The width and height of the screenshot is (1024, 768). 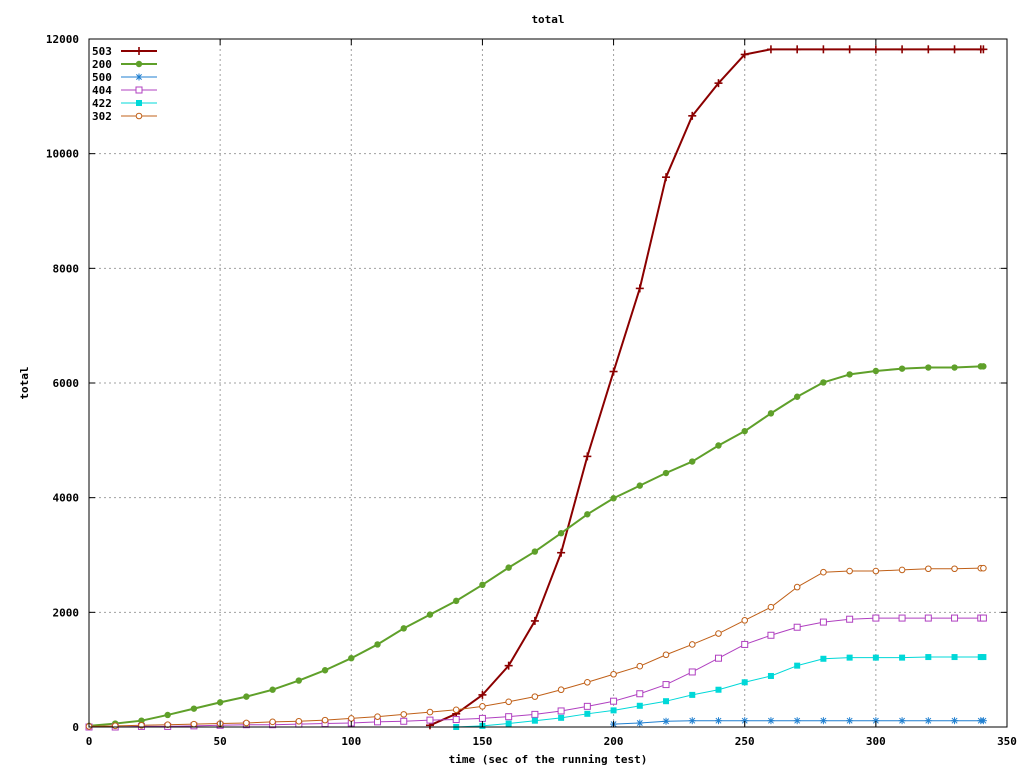 What do you see at coordinates (876, 741) in the screenshot?
I see `x-tick-label: 300` at bounding box center [876, 741].